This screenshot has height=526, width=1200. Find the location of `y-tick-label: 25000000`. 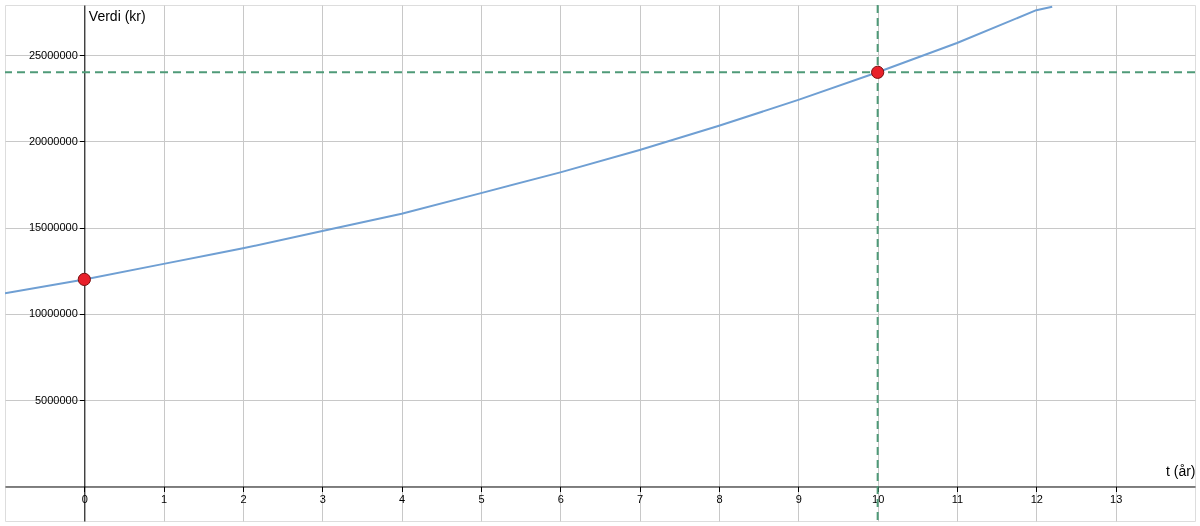

y-tick-label: 25000000 is located at coordinates (53, 54).